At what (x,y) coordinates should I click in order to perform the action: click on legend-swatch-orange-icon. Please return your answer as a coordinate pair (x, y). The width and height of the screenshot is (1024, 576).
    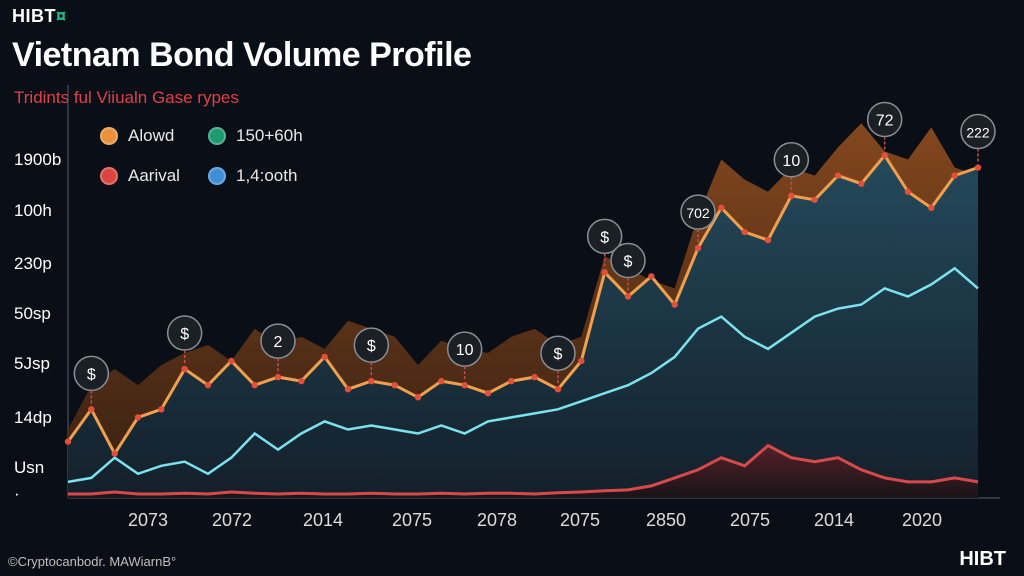
    Looking at the image, I should click on (109, 136).